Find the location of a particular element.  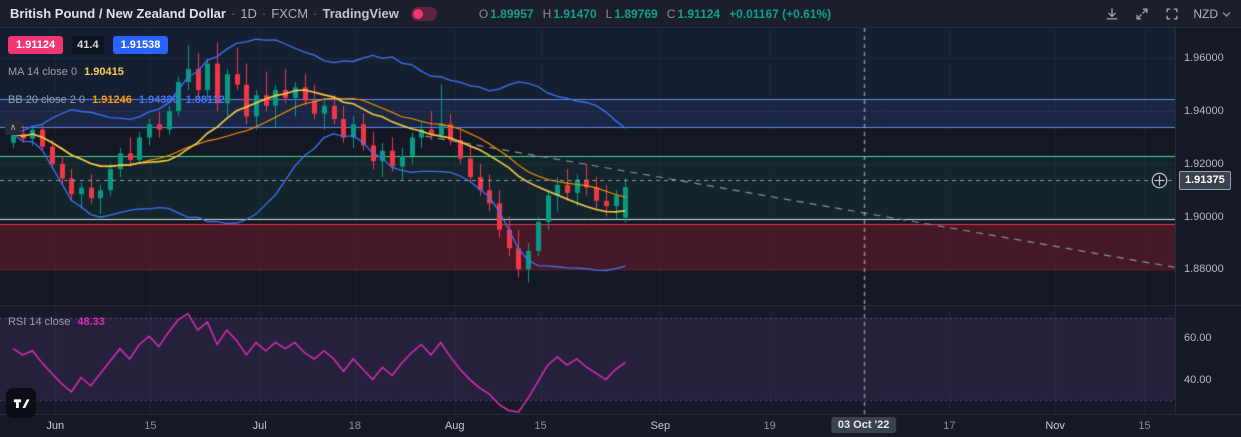

ma-indicator-legend: MA 14 close 0 1.90415 is located at coordinates (66, 72).